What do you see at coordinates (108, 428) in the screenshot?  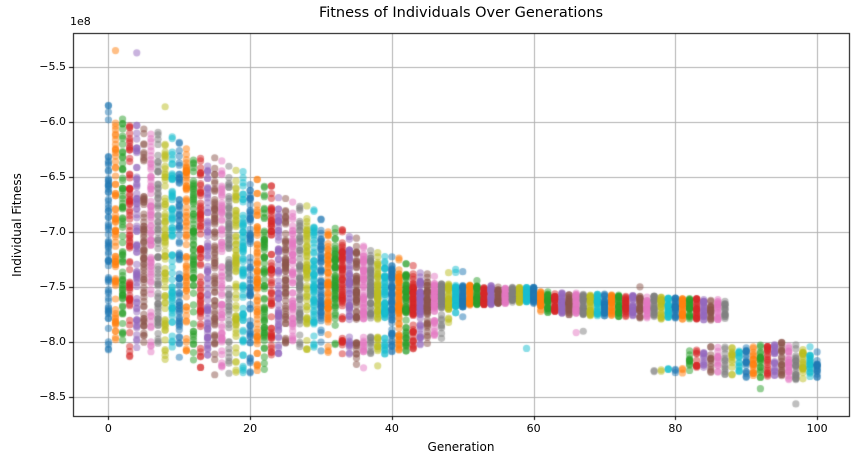 I see `x-tick-label: 0` at bounding box center [108, 428].